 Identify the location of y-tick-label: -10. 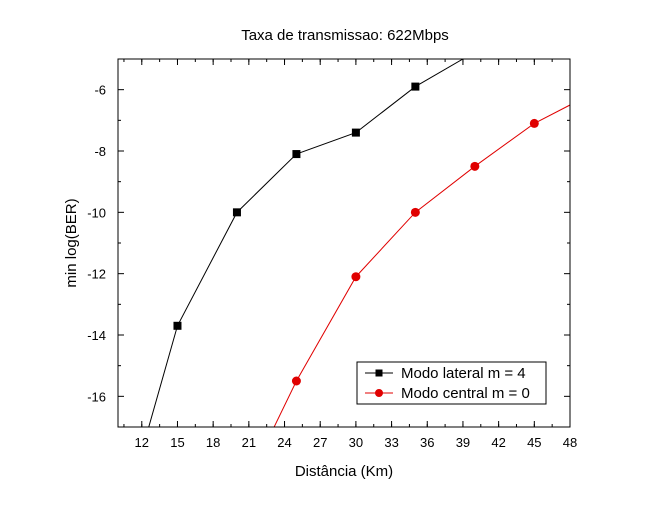
(96, 212).